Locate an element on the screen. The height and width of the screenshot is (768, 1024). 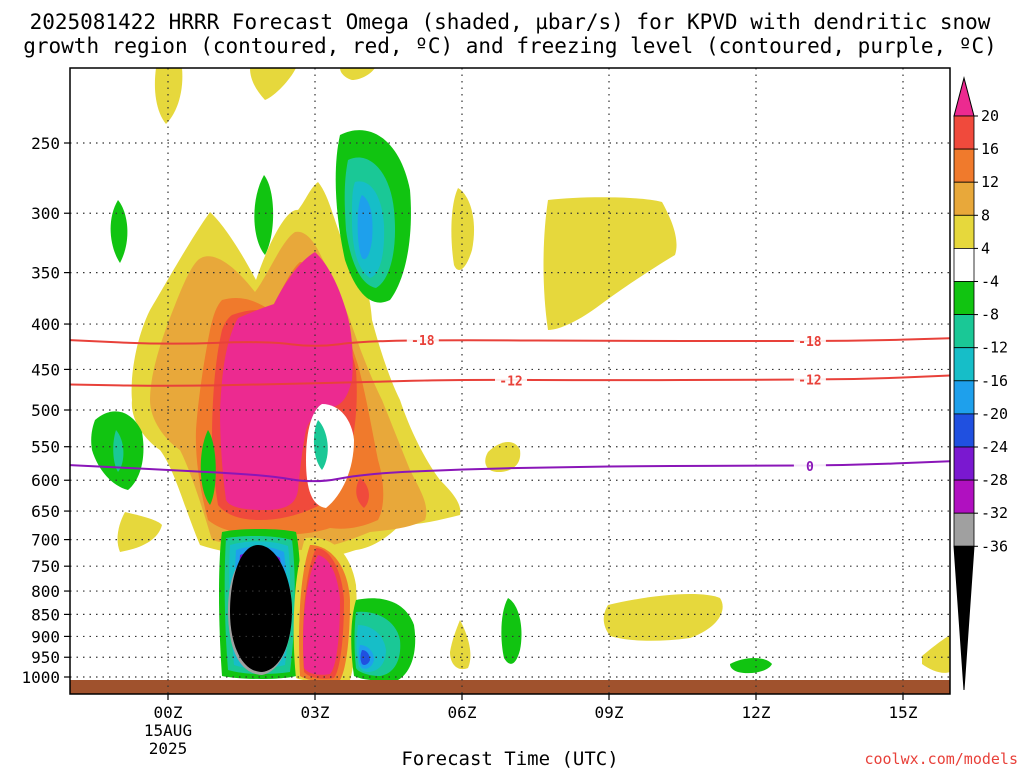
colorbar-label-0: 20 is located at coordinates (990, 116).